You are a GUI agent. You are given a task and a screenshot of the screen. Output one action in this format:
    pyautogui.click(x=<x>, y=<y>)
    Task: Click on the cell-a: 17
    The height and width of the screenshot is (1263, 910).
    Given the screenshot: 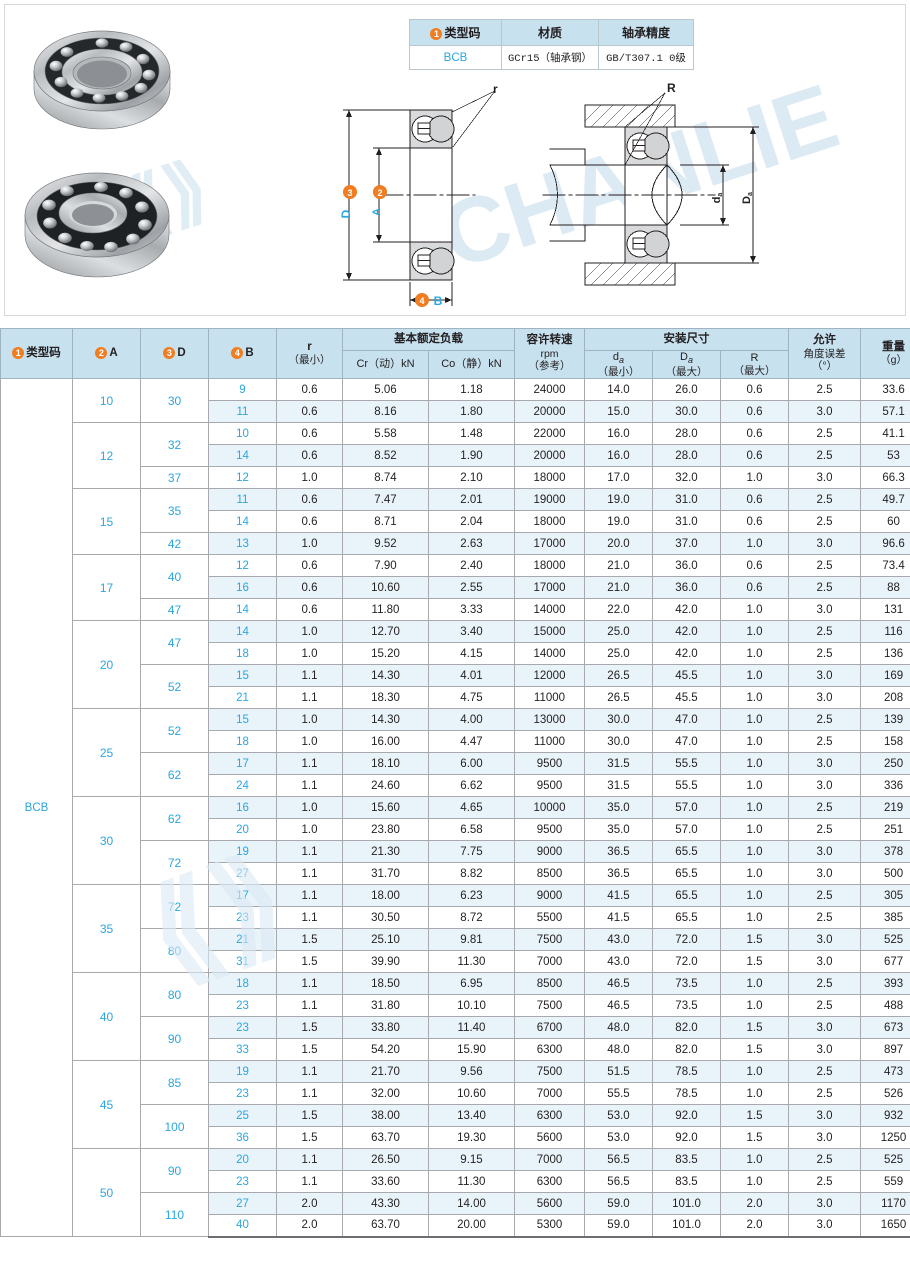 What is the action you would take?
    pyautogui.click(x=107, y=588)
    